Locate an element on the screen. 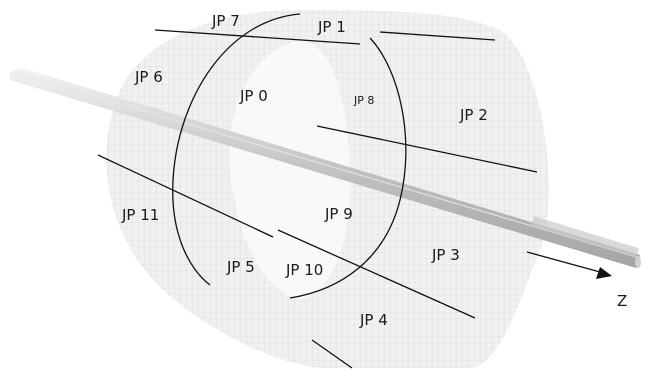  region-label-jp8: JP 8 is located at coordinates (363, 100).